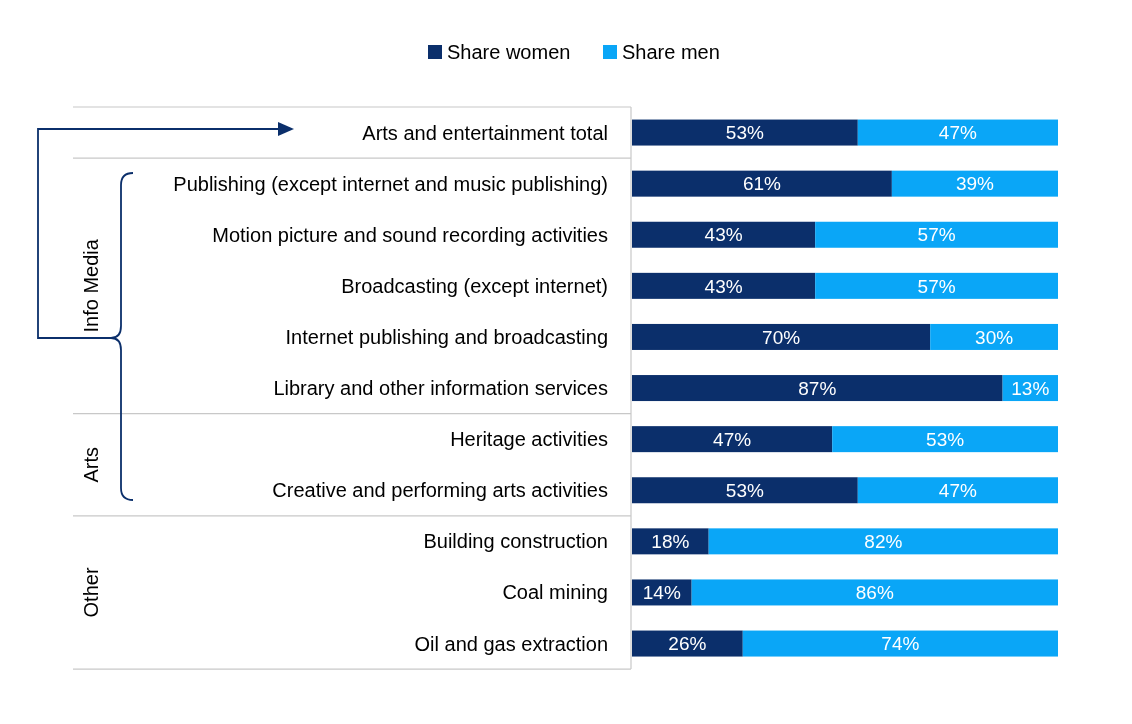 This screenshot has width=1132, height=724. I want to click on data-label: 14%, so click(661, 593).